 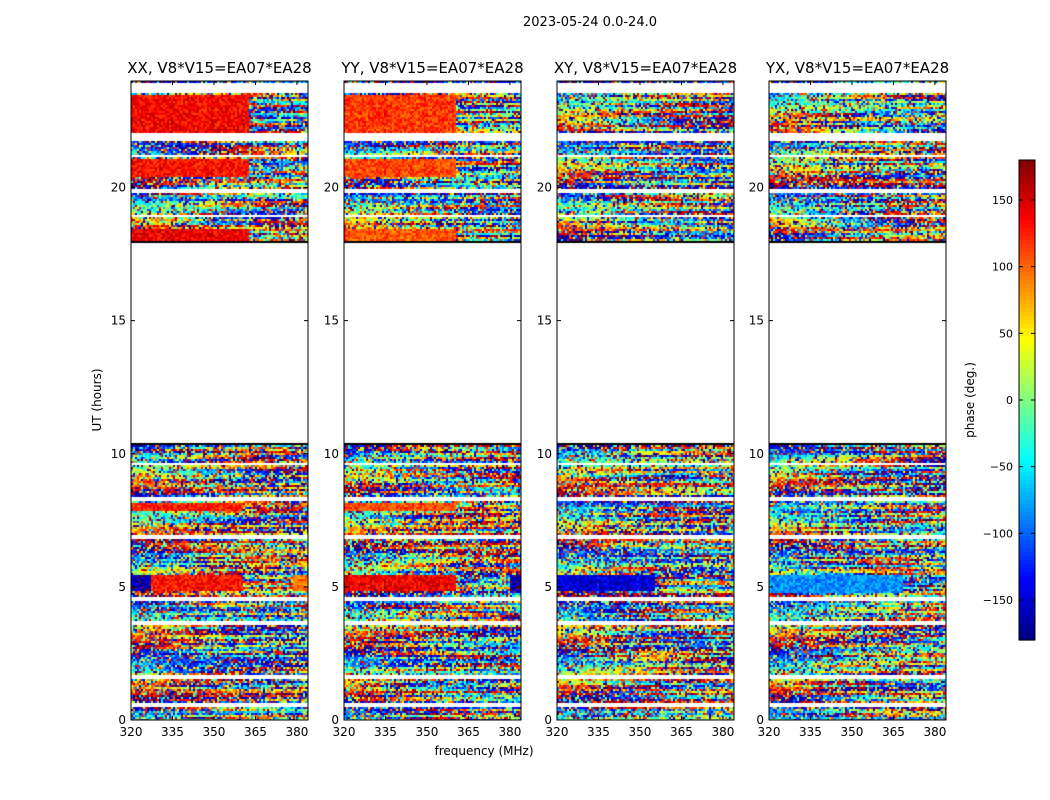 What do you see at coordinates (1002, 200) in the screenshot?
I see `colorbar-tick-label: 150` at bounding box center [1002, 200].